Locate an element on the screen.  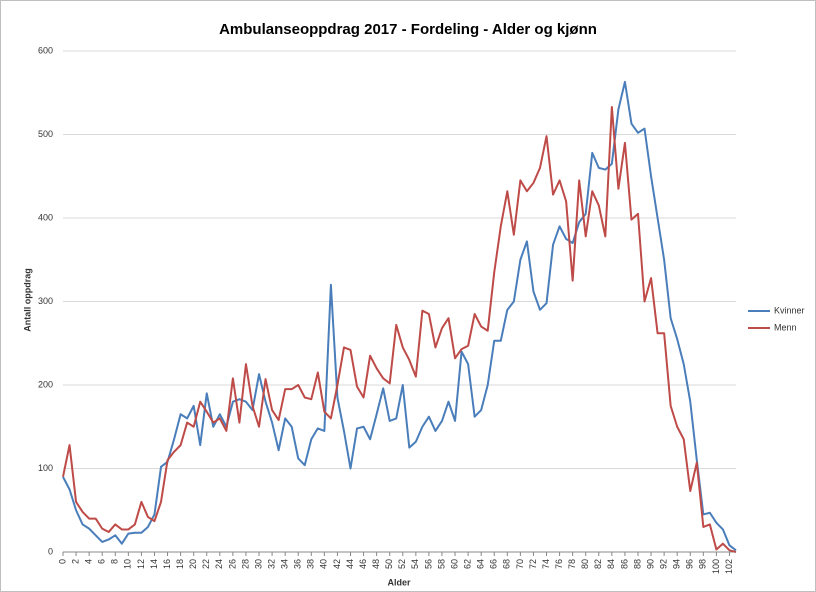
x-tick-label: 100 is located at coordinates (716, 566).